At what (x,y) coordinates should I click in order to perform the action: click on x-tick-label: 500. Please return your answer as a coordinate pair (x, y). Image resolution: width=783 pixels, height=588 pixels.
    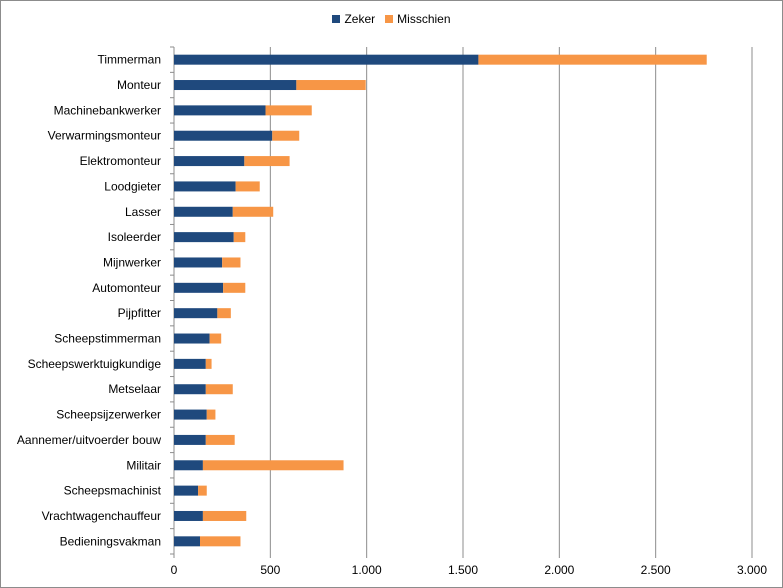
    Looking at the image, I should click on (270, 570).